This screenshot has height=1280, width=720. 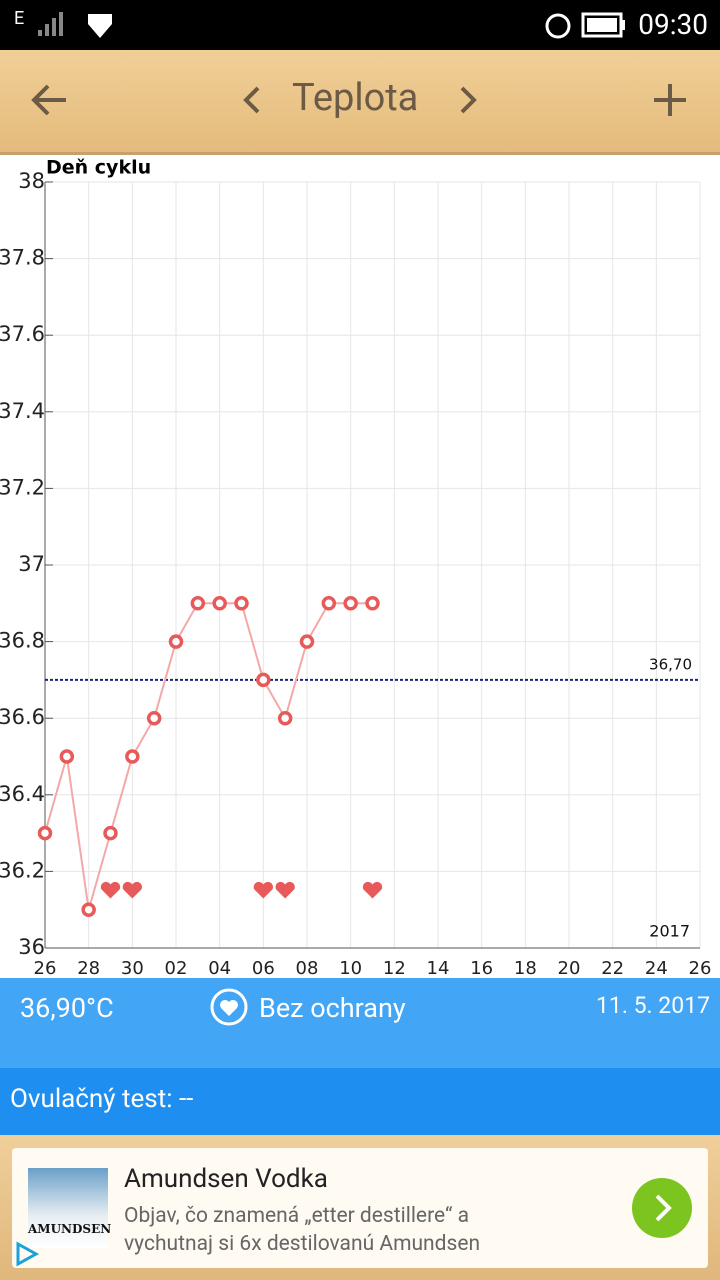 What do you see at coordinates (662, 1208) in the screenshot?
I see `ad-go-button` at bounding box center [662, 1208].